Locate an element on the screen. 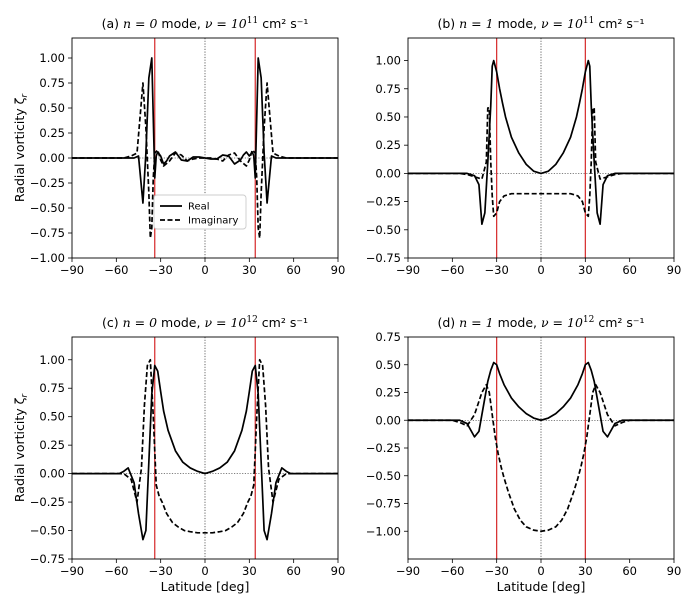  panel-title: (b) n = 1 mode, ν = 1011 cm² s⁻¹ is located at coordinates (540, 23).